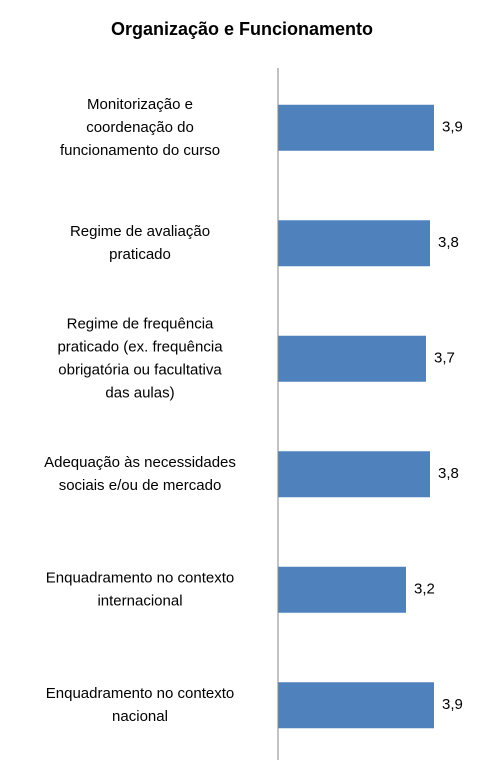 This screenshot has height=760, width=484. Describe the element at coordinates (140, 243) in the screenshot. I see `y-tick-label: Regime de avaliação praticado` at that location.